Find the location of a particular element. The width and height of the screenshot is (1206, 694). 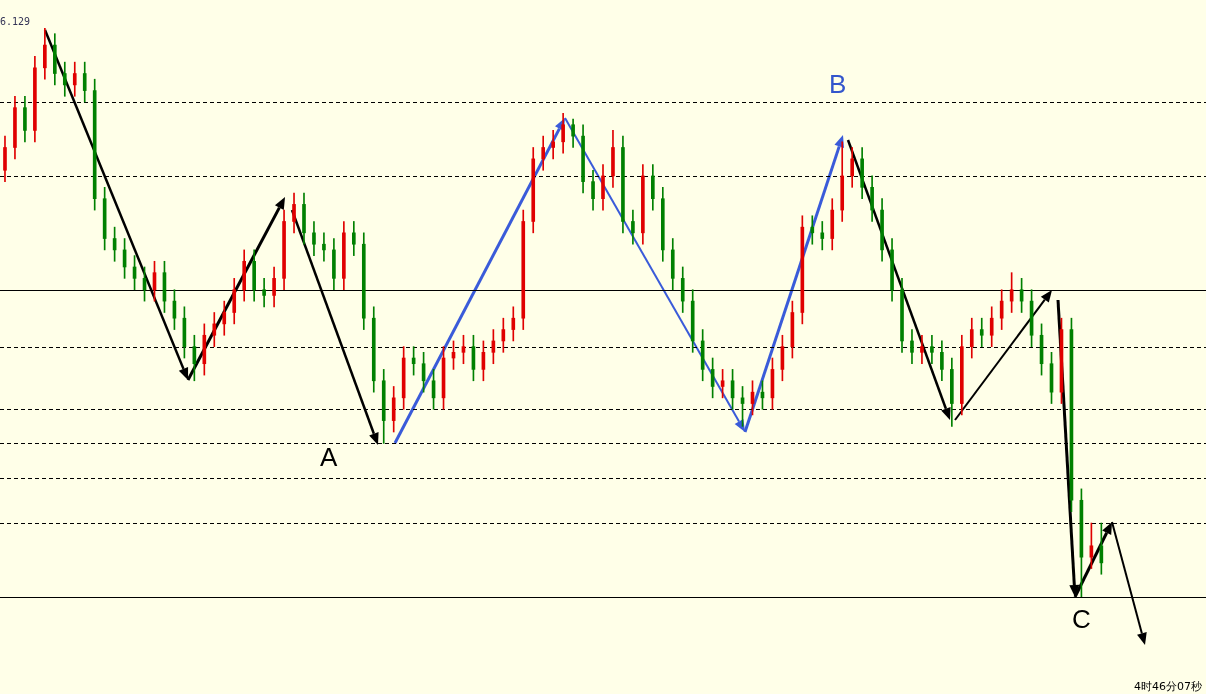

text: 4时46分07秒 is located at coordinates (1168, 686).